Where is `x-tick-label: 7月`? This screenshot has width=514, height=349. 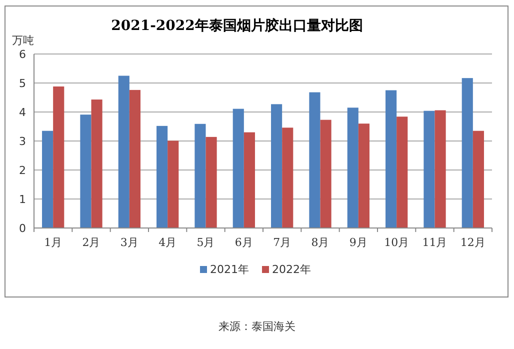
x-tick-label: 7月 is located at coordinates (282, 242).